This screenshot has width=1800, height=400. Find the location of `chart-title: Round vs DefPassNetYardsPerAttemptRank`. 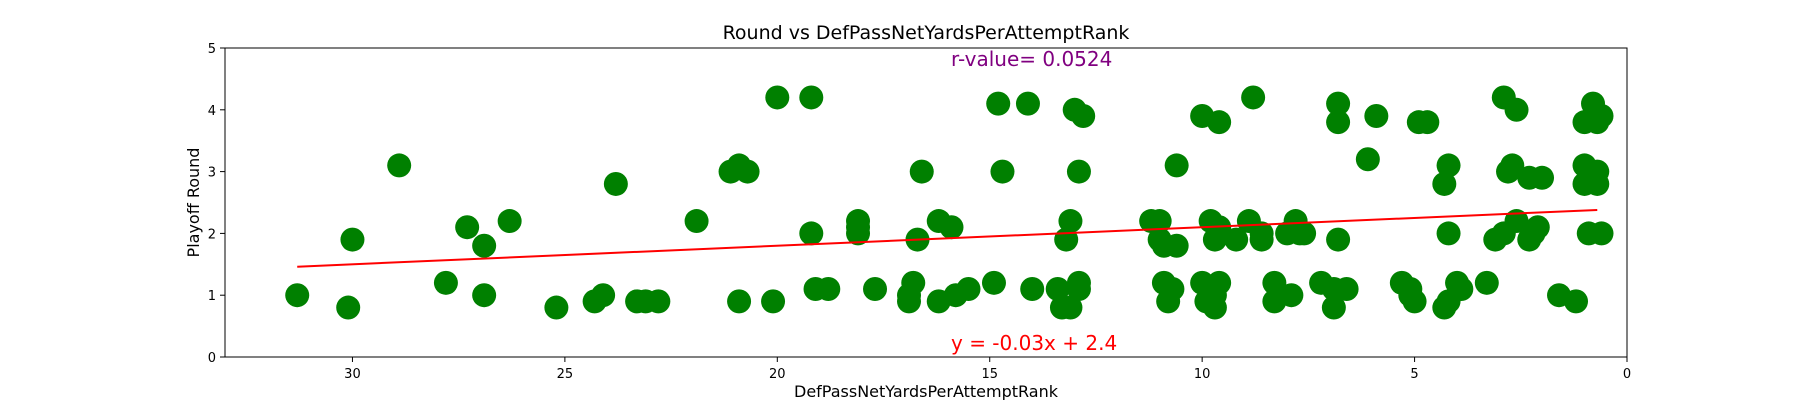

chart-title: Round vs DefPassNetYardsPerAttemptRank is located at coordinates (926, 33).